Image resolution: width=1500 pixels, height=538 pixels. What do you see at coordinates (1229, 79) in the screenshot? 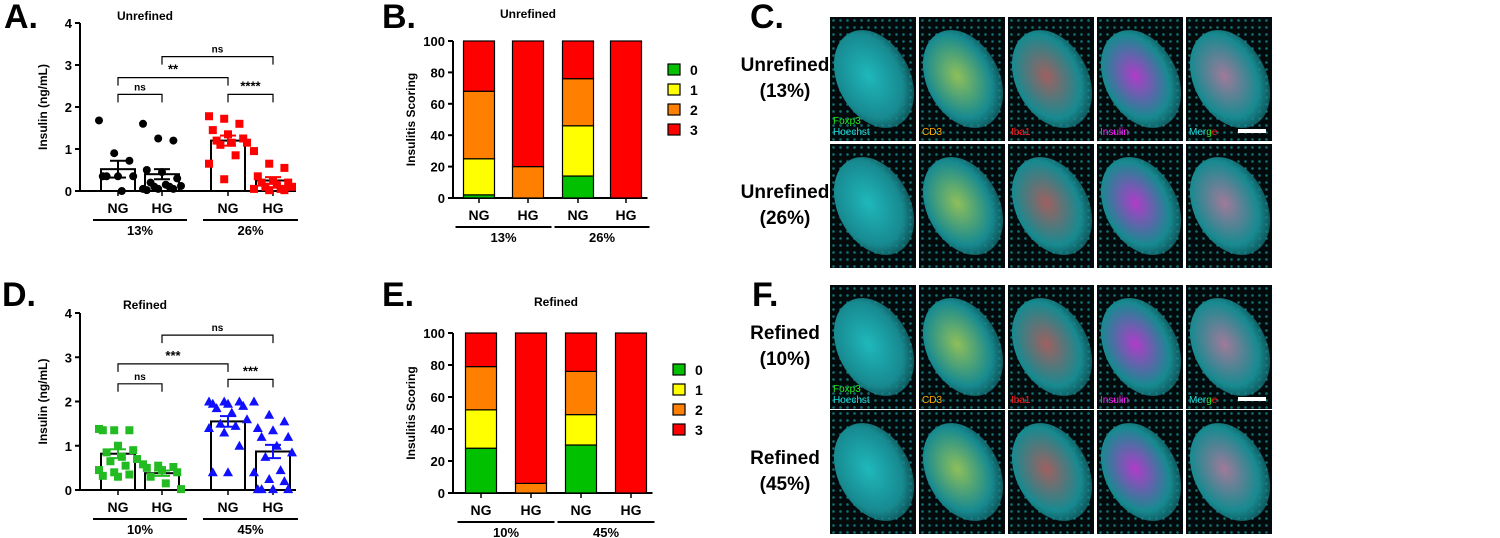
I see `micrograph-tile: Merge` at bounding box center [1229, 79].